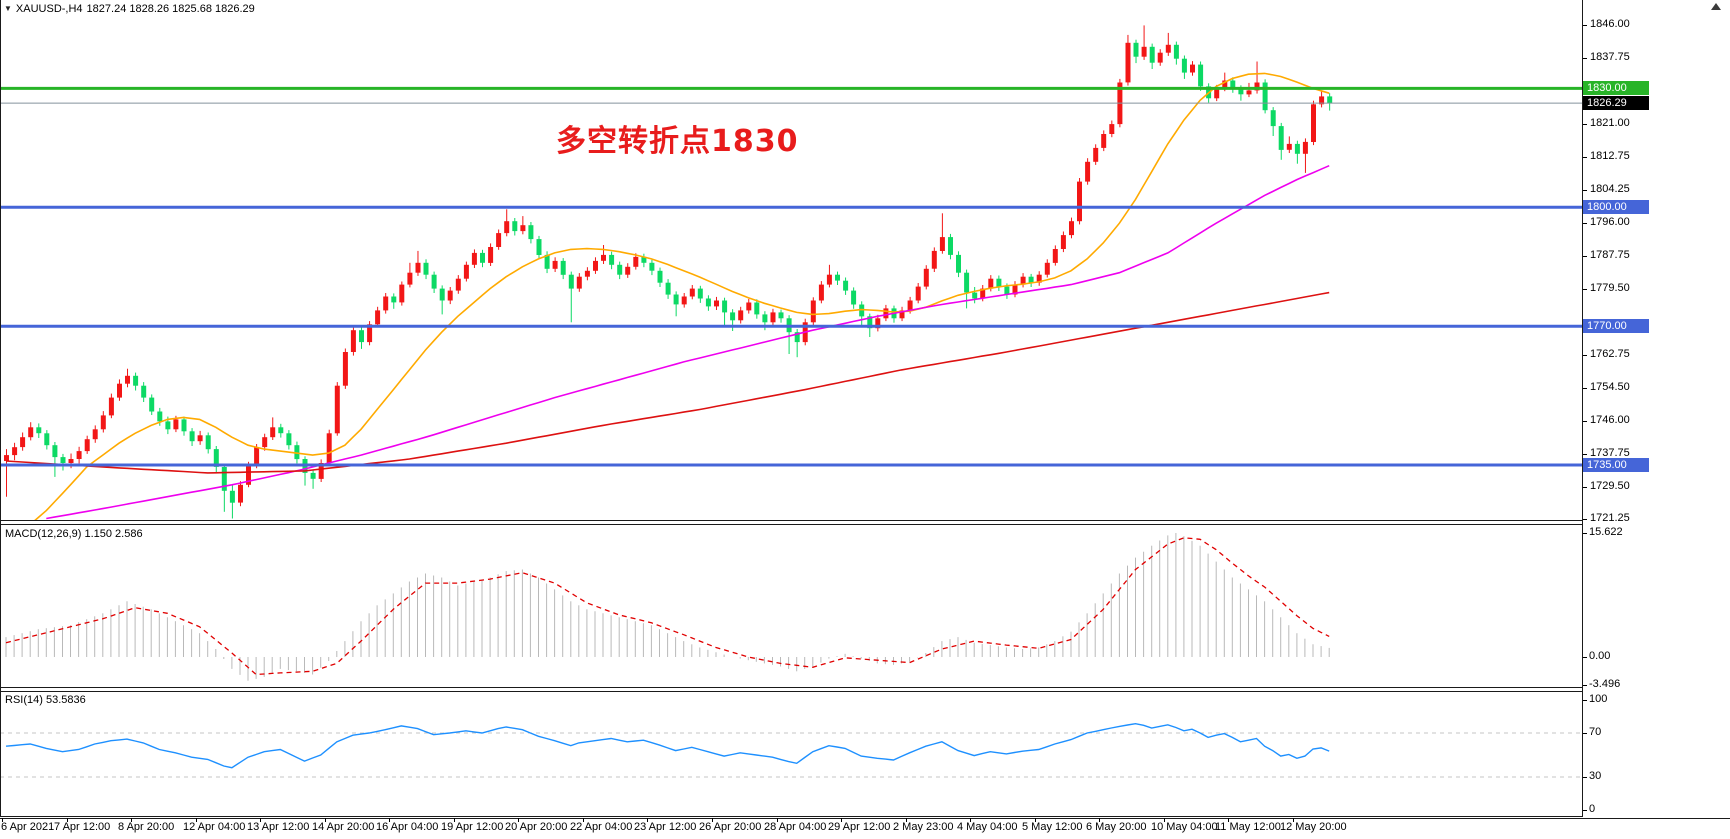 This screenshot has width=1730, height=839. Describe the element at coordinates (1616, 207) in the screenshot. I see `price-line-flag-1800.00: 1800.00` at that location.